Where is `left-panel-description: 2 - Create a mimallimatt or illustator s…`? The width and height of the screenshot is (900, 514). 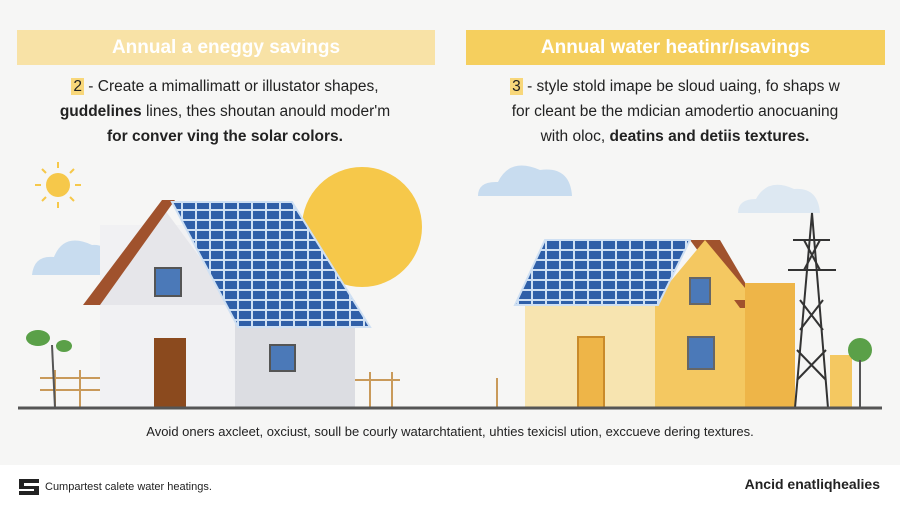
left-panel-description: 2 - Create a mimallimatt or illustator s… is located at coordinates (225, 111).